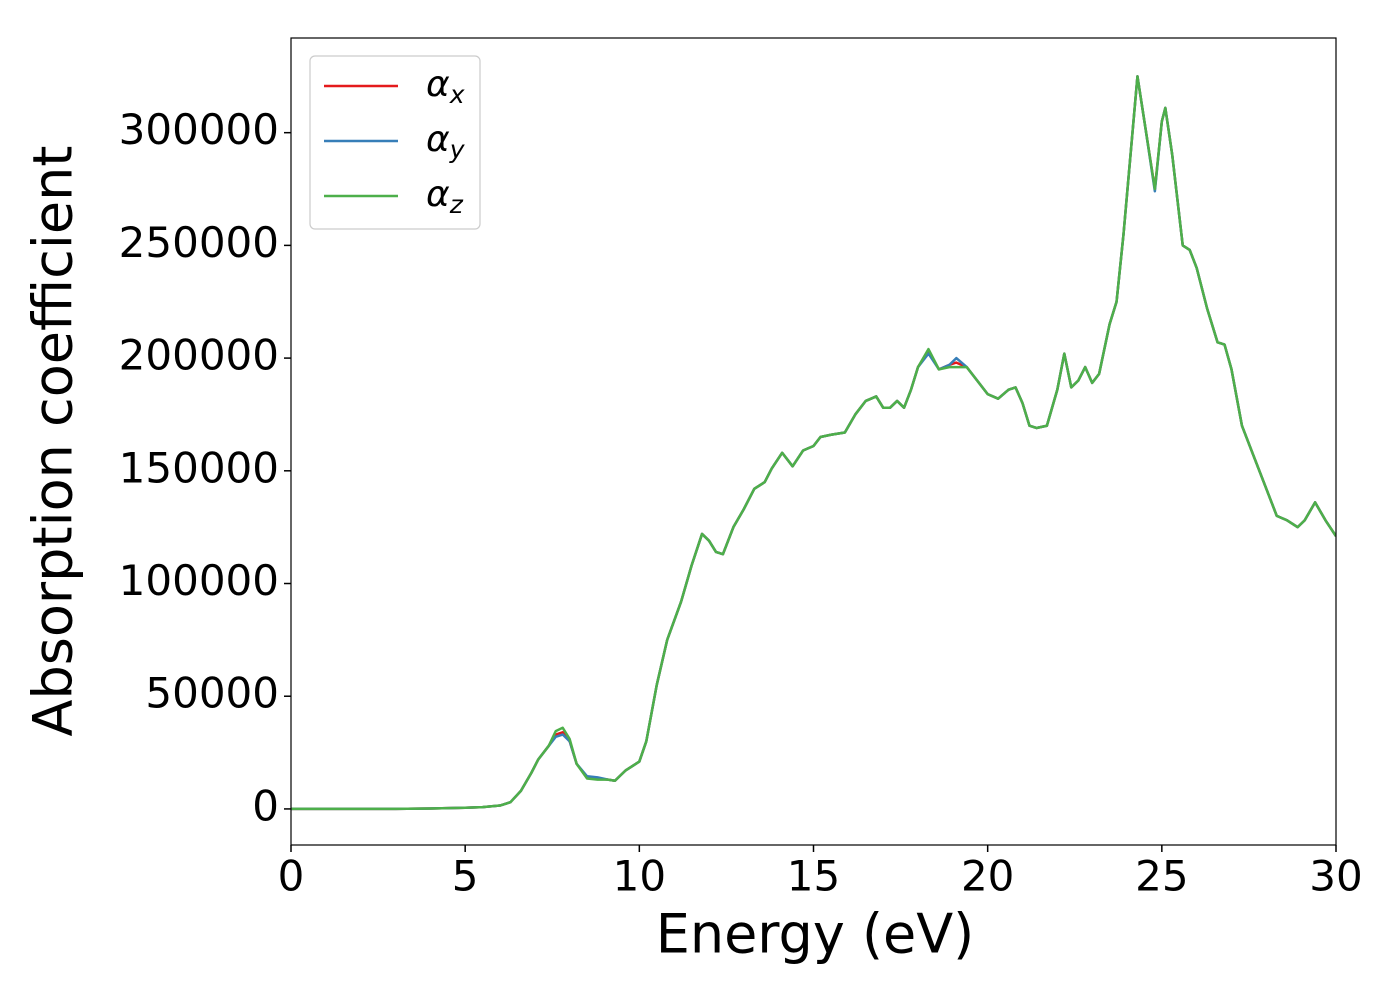 The width and height of the screenshot is (1400, 1000). I want to click on y-tick-label: 250000, so click(199, 242).